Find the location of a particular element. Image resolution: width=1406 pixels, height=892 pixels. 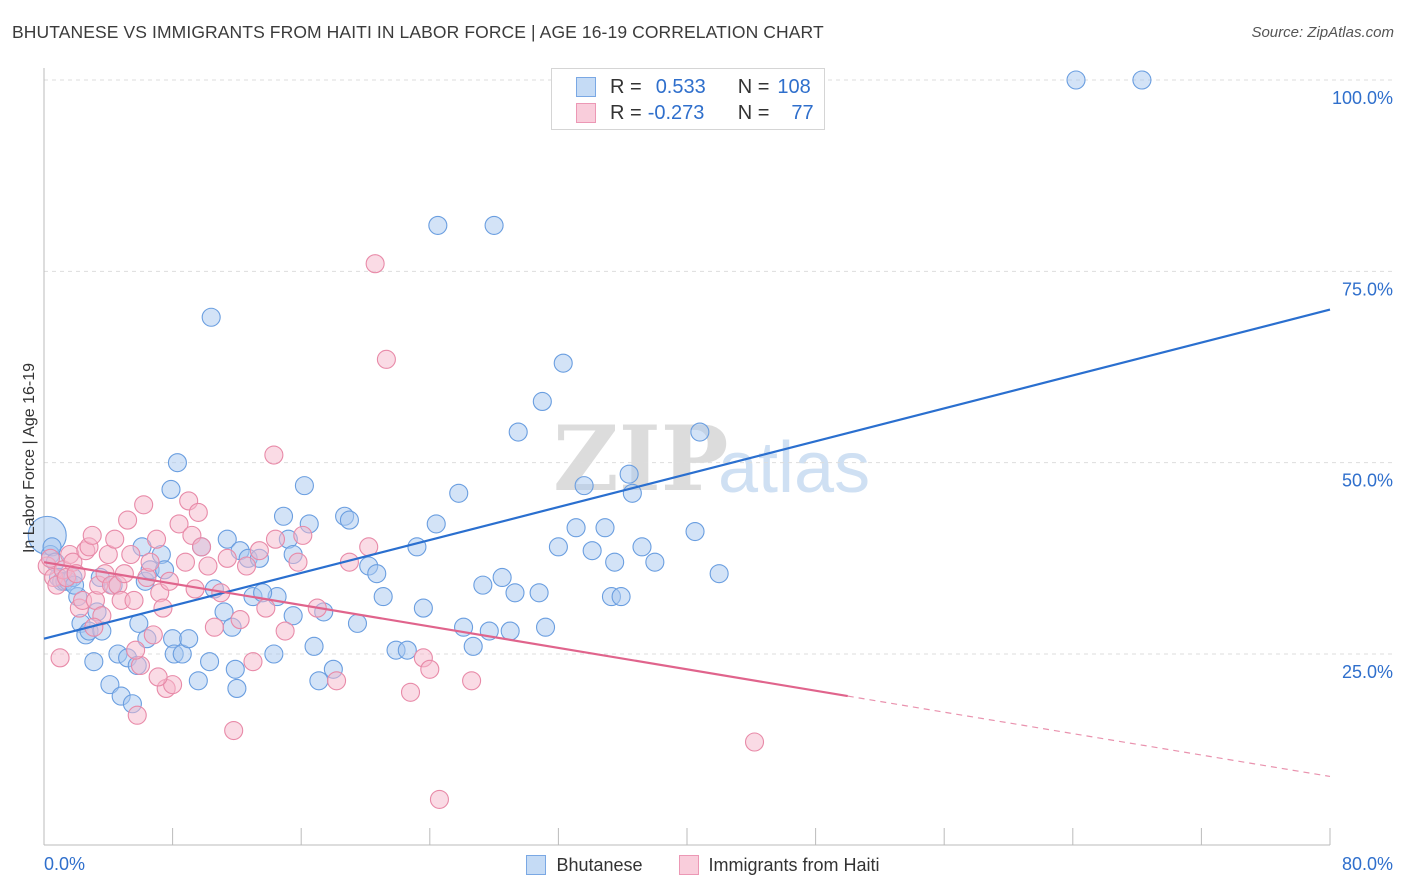

legend-swatch-pink is located at coordinates (586, 113).